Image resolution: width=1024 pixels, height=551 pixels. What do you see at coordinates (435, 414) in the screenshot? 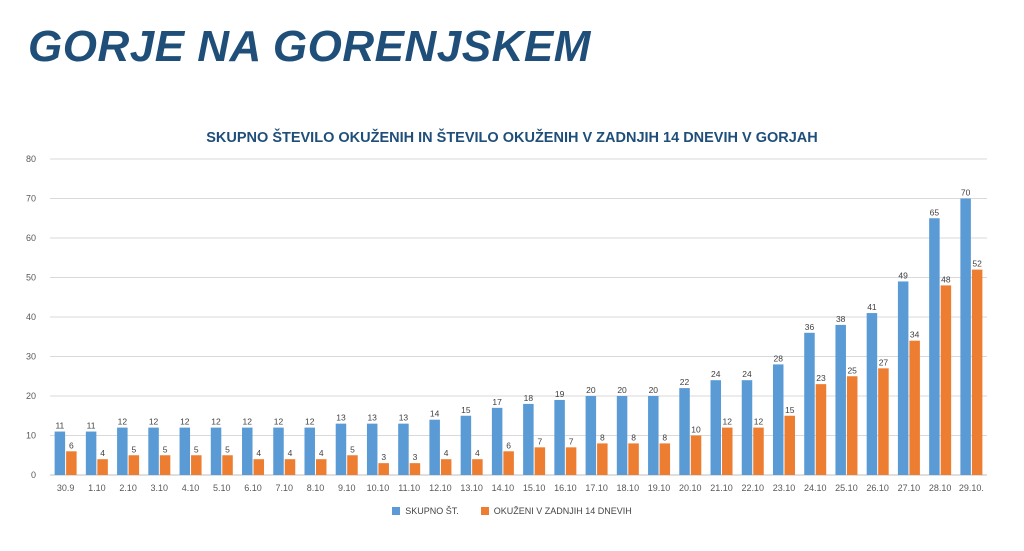
I see `data-label-total: 14` at bounding box center [435, 414].